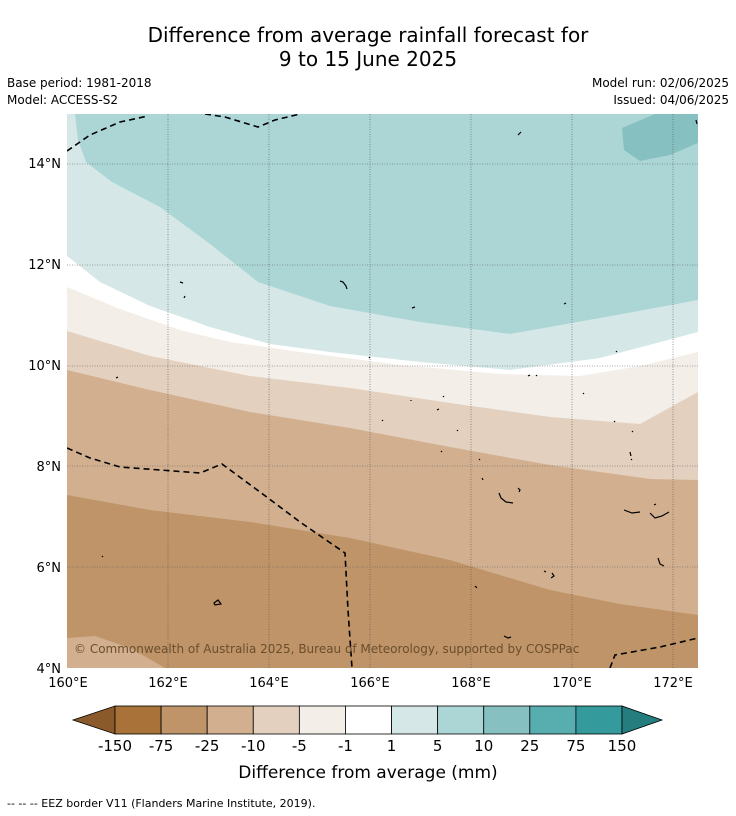 Image resolution: width=736 pixels, height=816 pixels. I want to click on lat-axis: 14°N 12°N 10°N 8°N 6°N 4°N, so click(44, 417).